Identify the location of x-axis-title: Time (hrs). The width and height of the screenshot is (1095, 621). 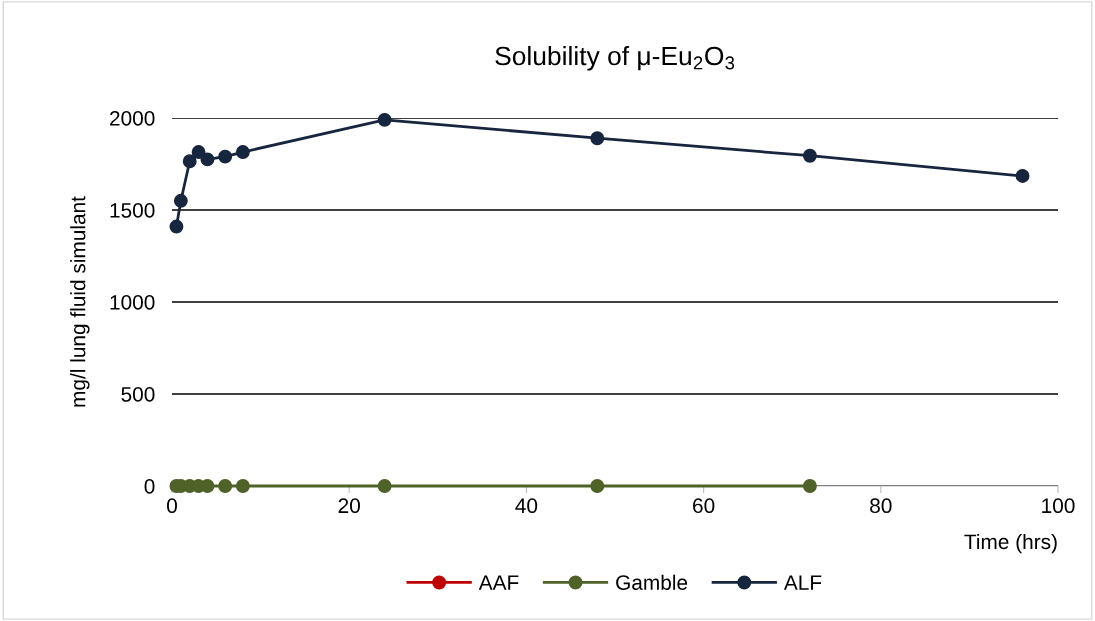
(1010, 543).